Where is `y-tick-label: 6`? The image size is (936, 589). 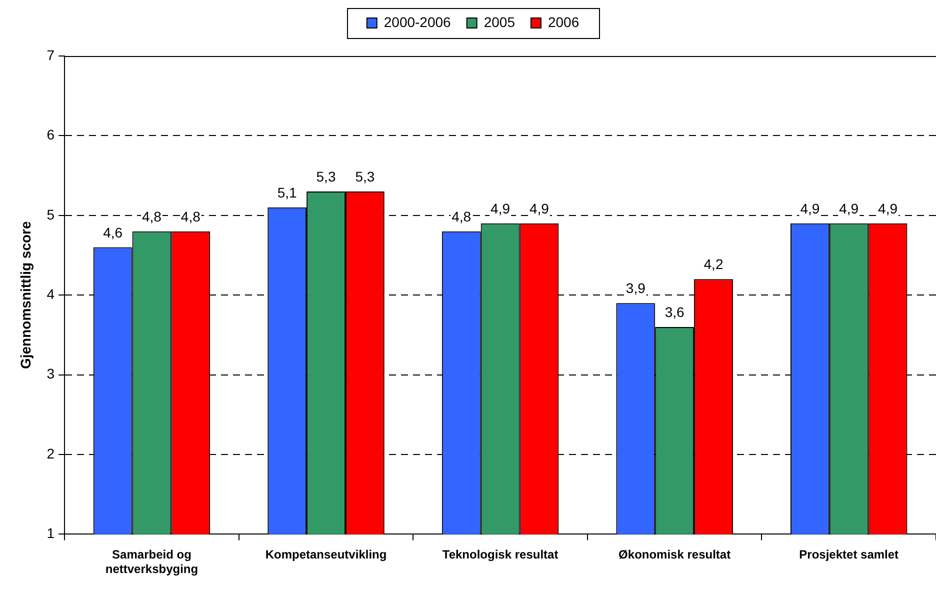
y-tick-label: 6 is located at coordinates (50, 134).